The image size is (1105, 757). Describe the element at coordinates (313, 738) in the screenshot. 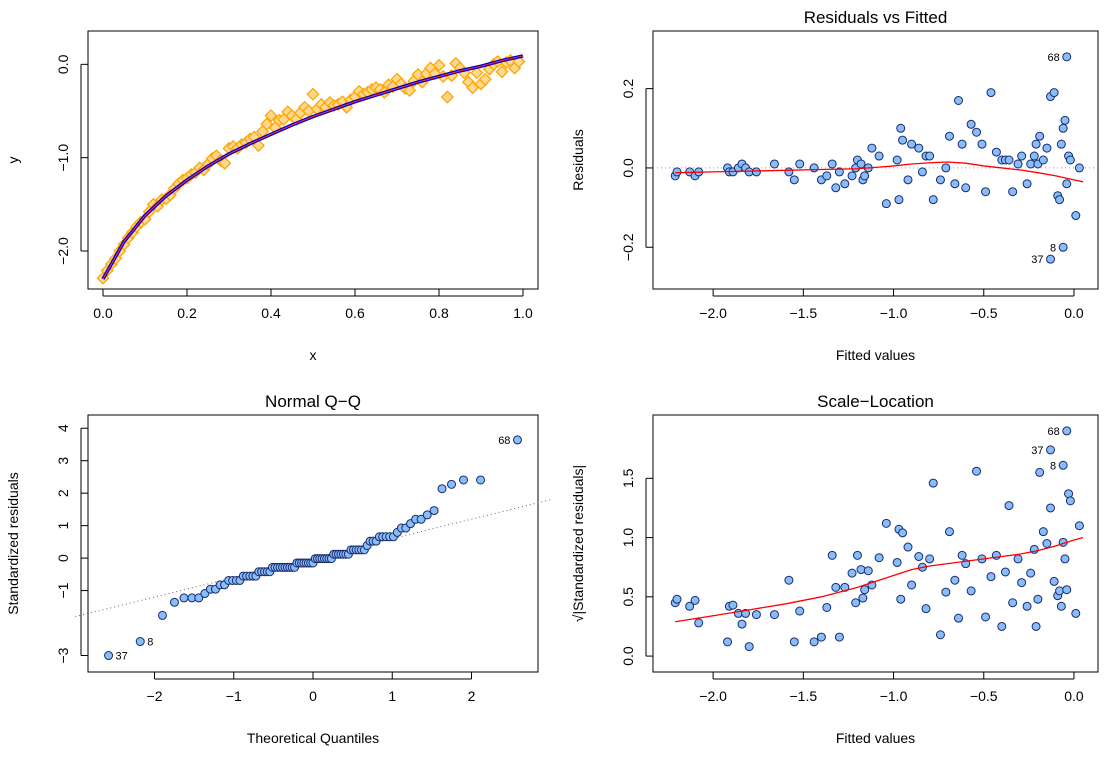

I see `x-axis-title: Theoretical Quantiles` at that location.